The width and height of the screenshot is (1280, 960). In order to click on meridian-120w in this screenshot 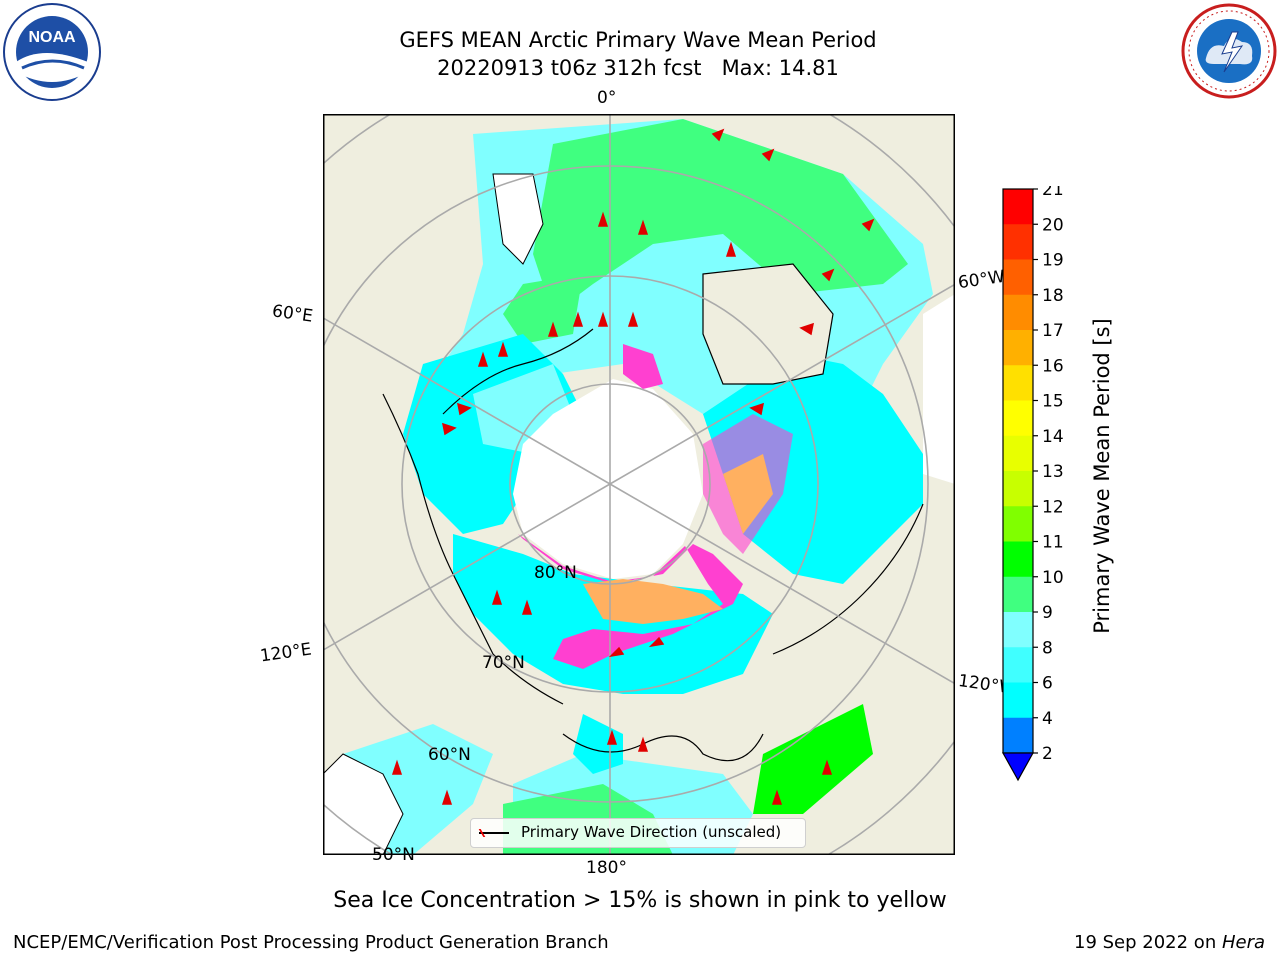, I will do `click(782, 584)`.